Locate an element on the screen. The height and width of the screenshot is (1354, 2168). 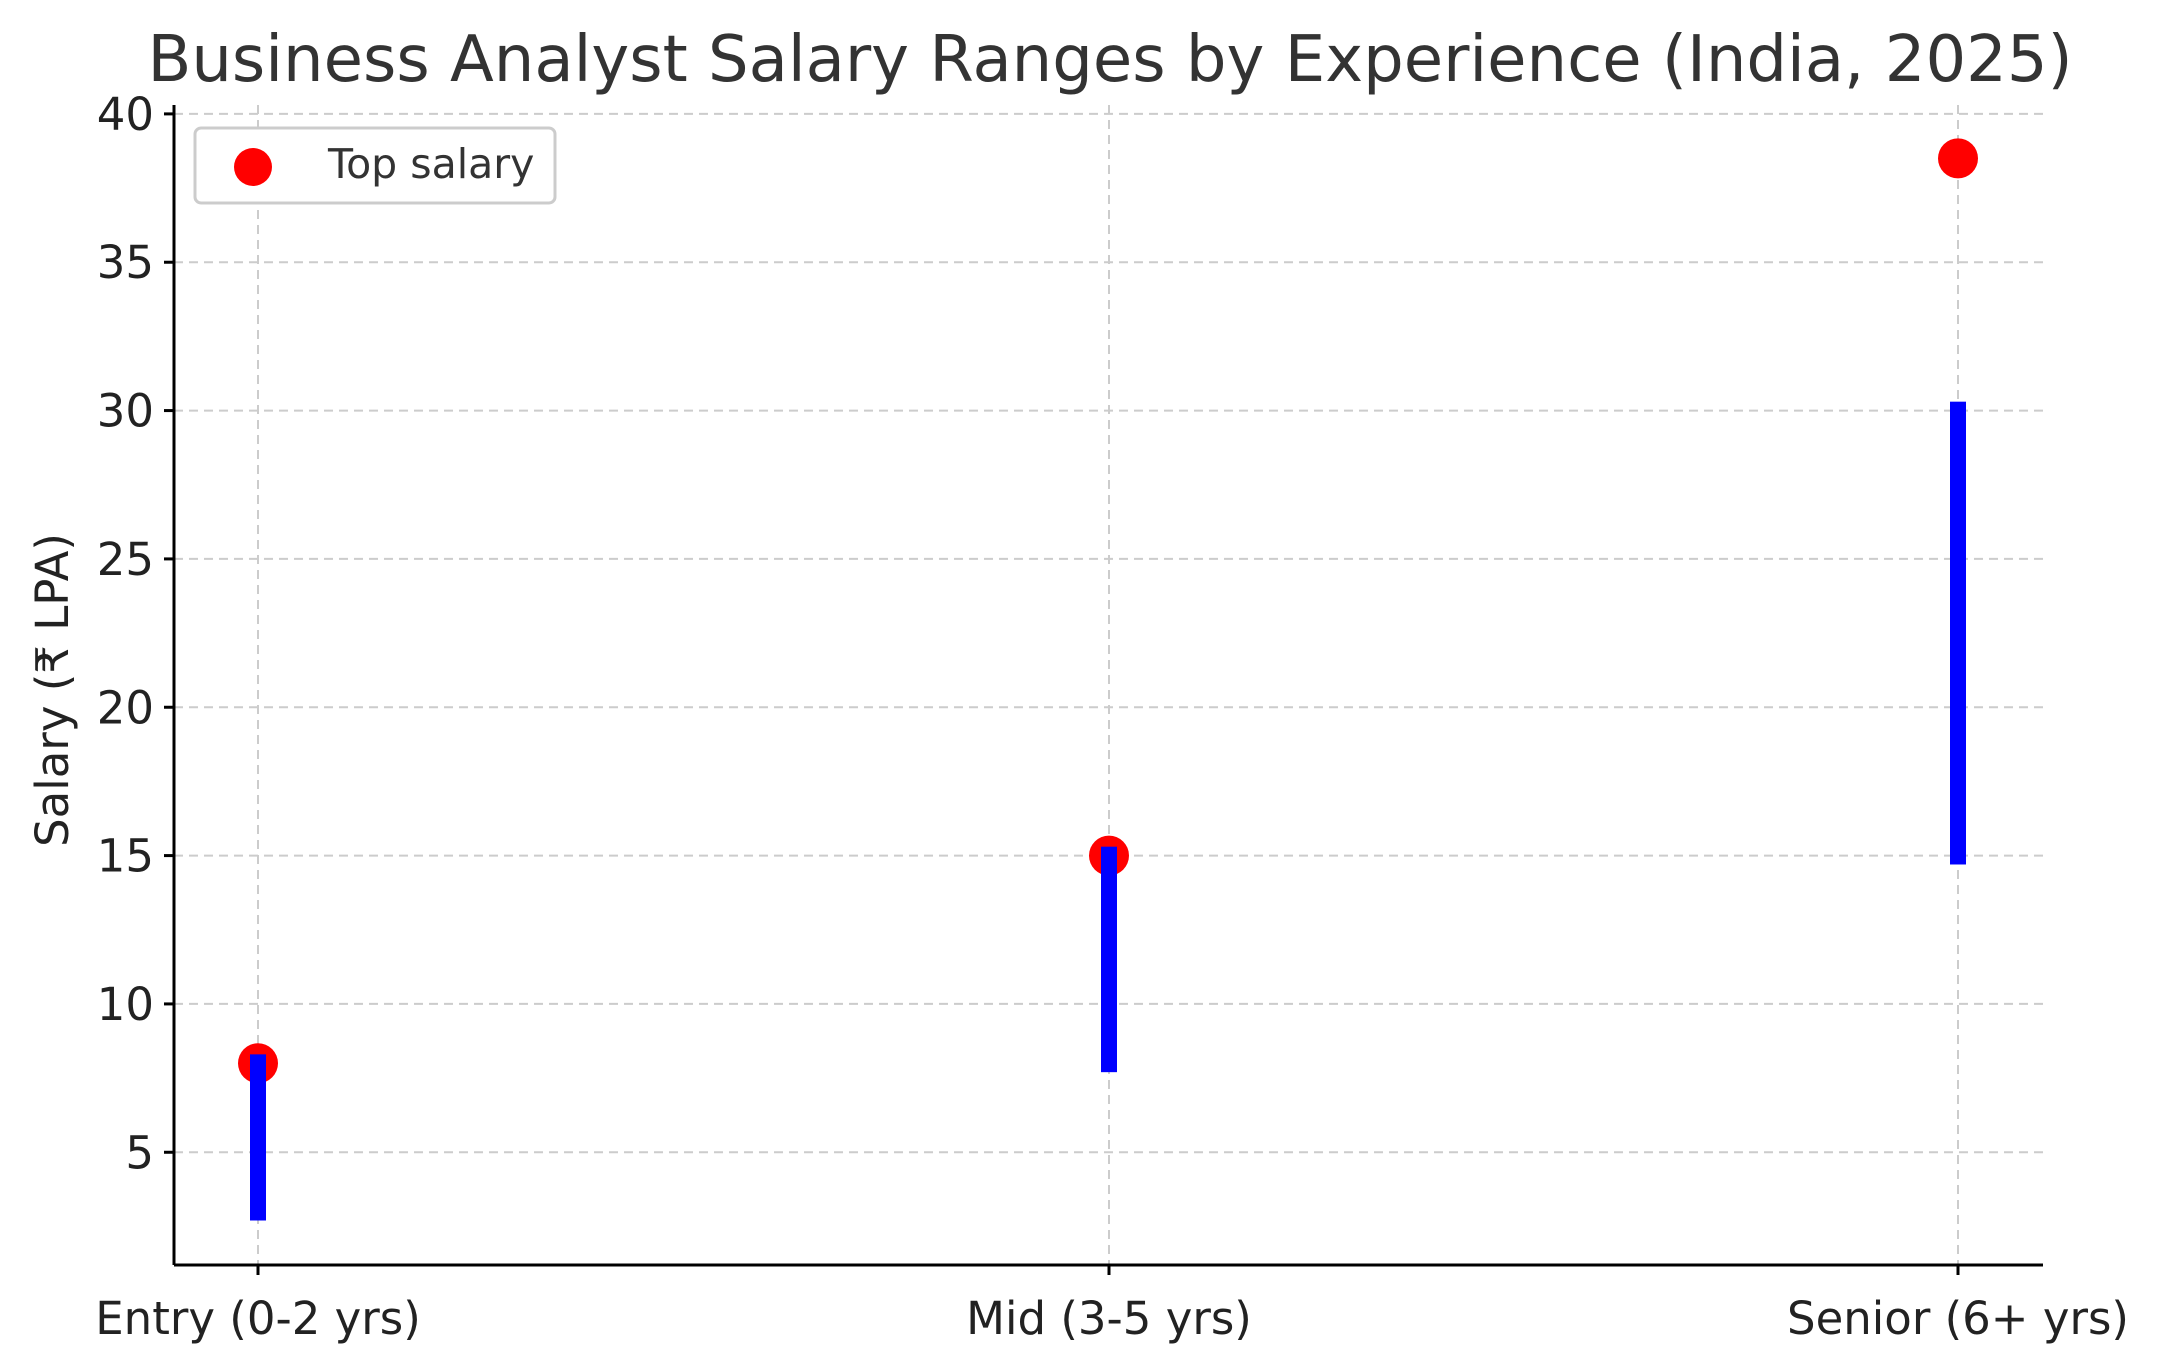
y-tick-label: 20 is located at coordinates (125, 707).